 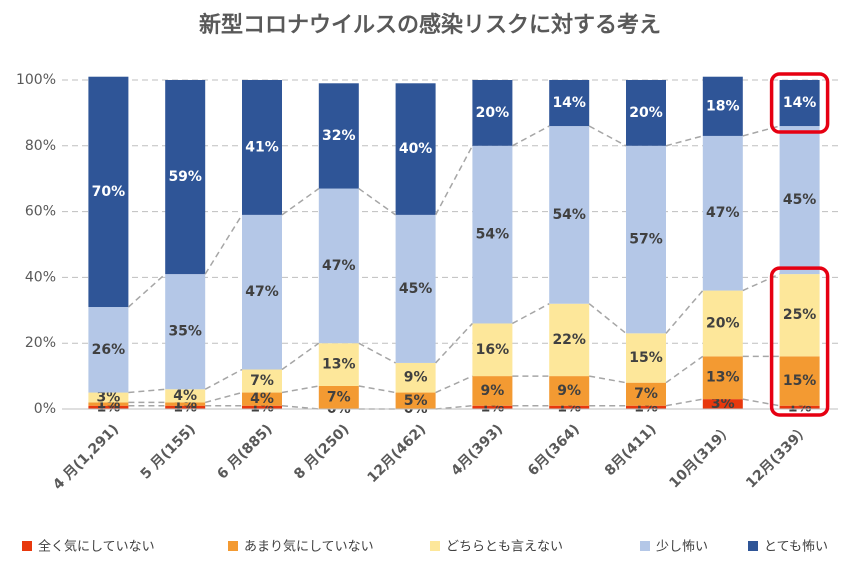 What do you see at coordinates (96, 547) in the screenshot?
I see `legend-label: 全く気にしていない` at bounding box center [96, 547].